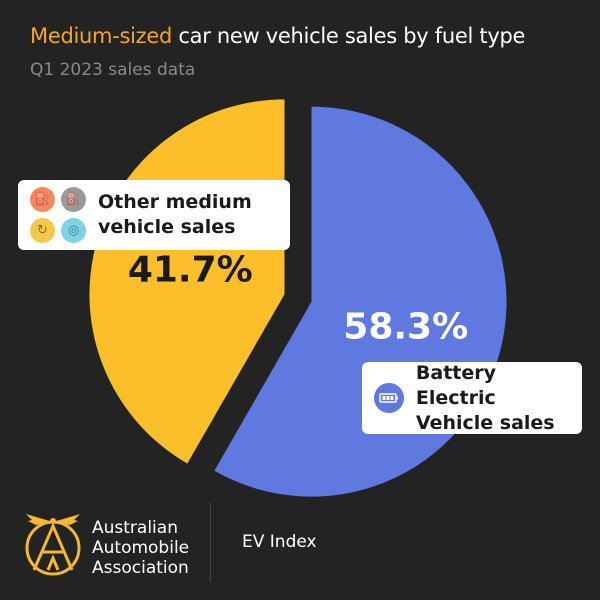 The width and height of the screenshot is (600, 600). I want to click on legend-other-label: Other medium vehicle sales, so click(175, 215).